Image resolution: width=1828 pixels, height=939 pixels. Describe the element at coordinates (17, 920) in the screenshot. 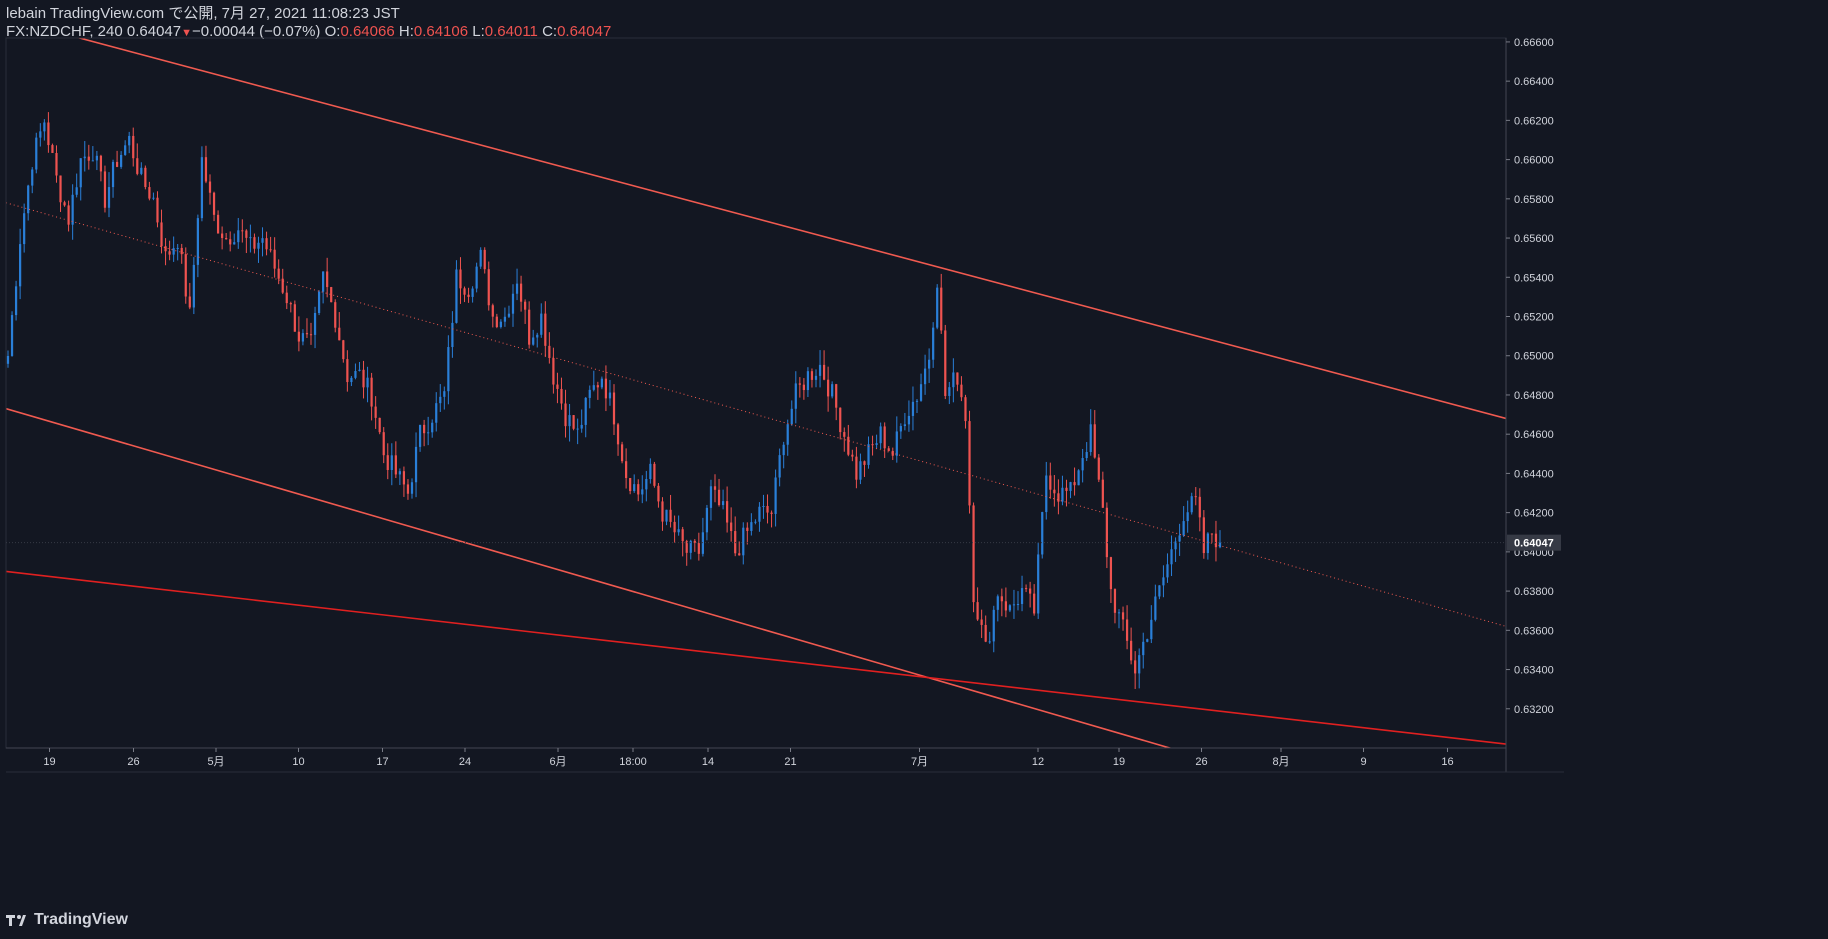

I see `tradingview-logo-icon` at that location.